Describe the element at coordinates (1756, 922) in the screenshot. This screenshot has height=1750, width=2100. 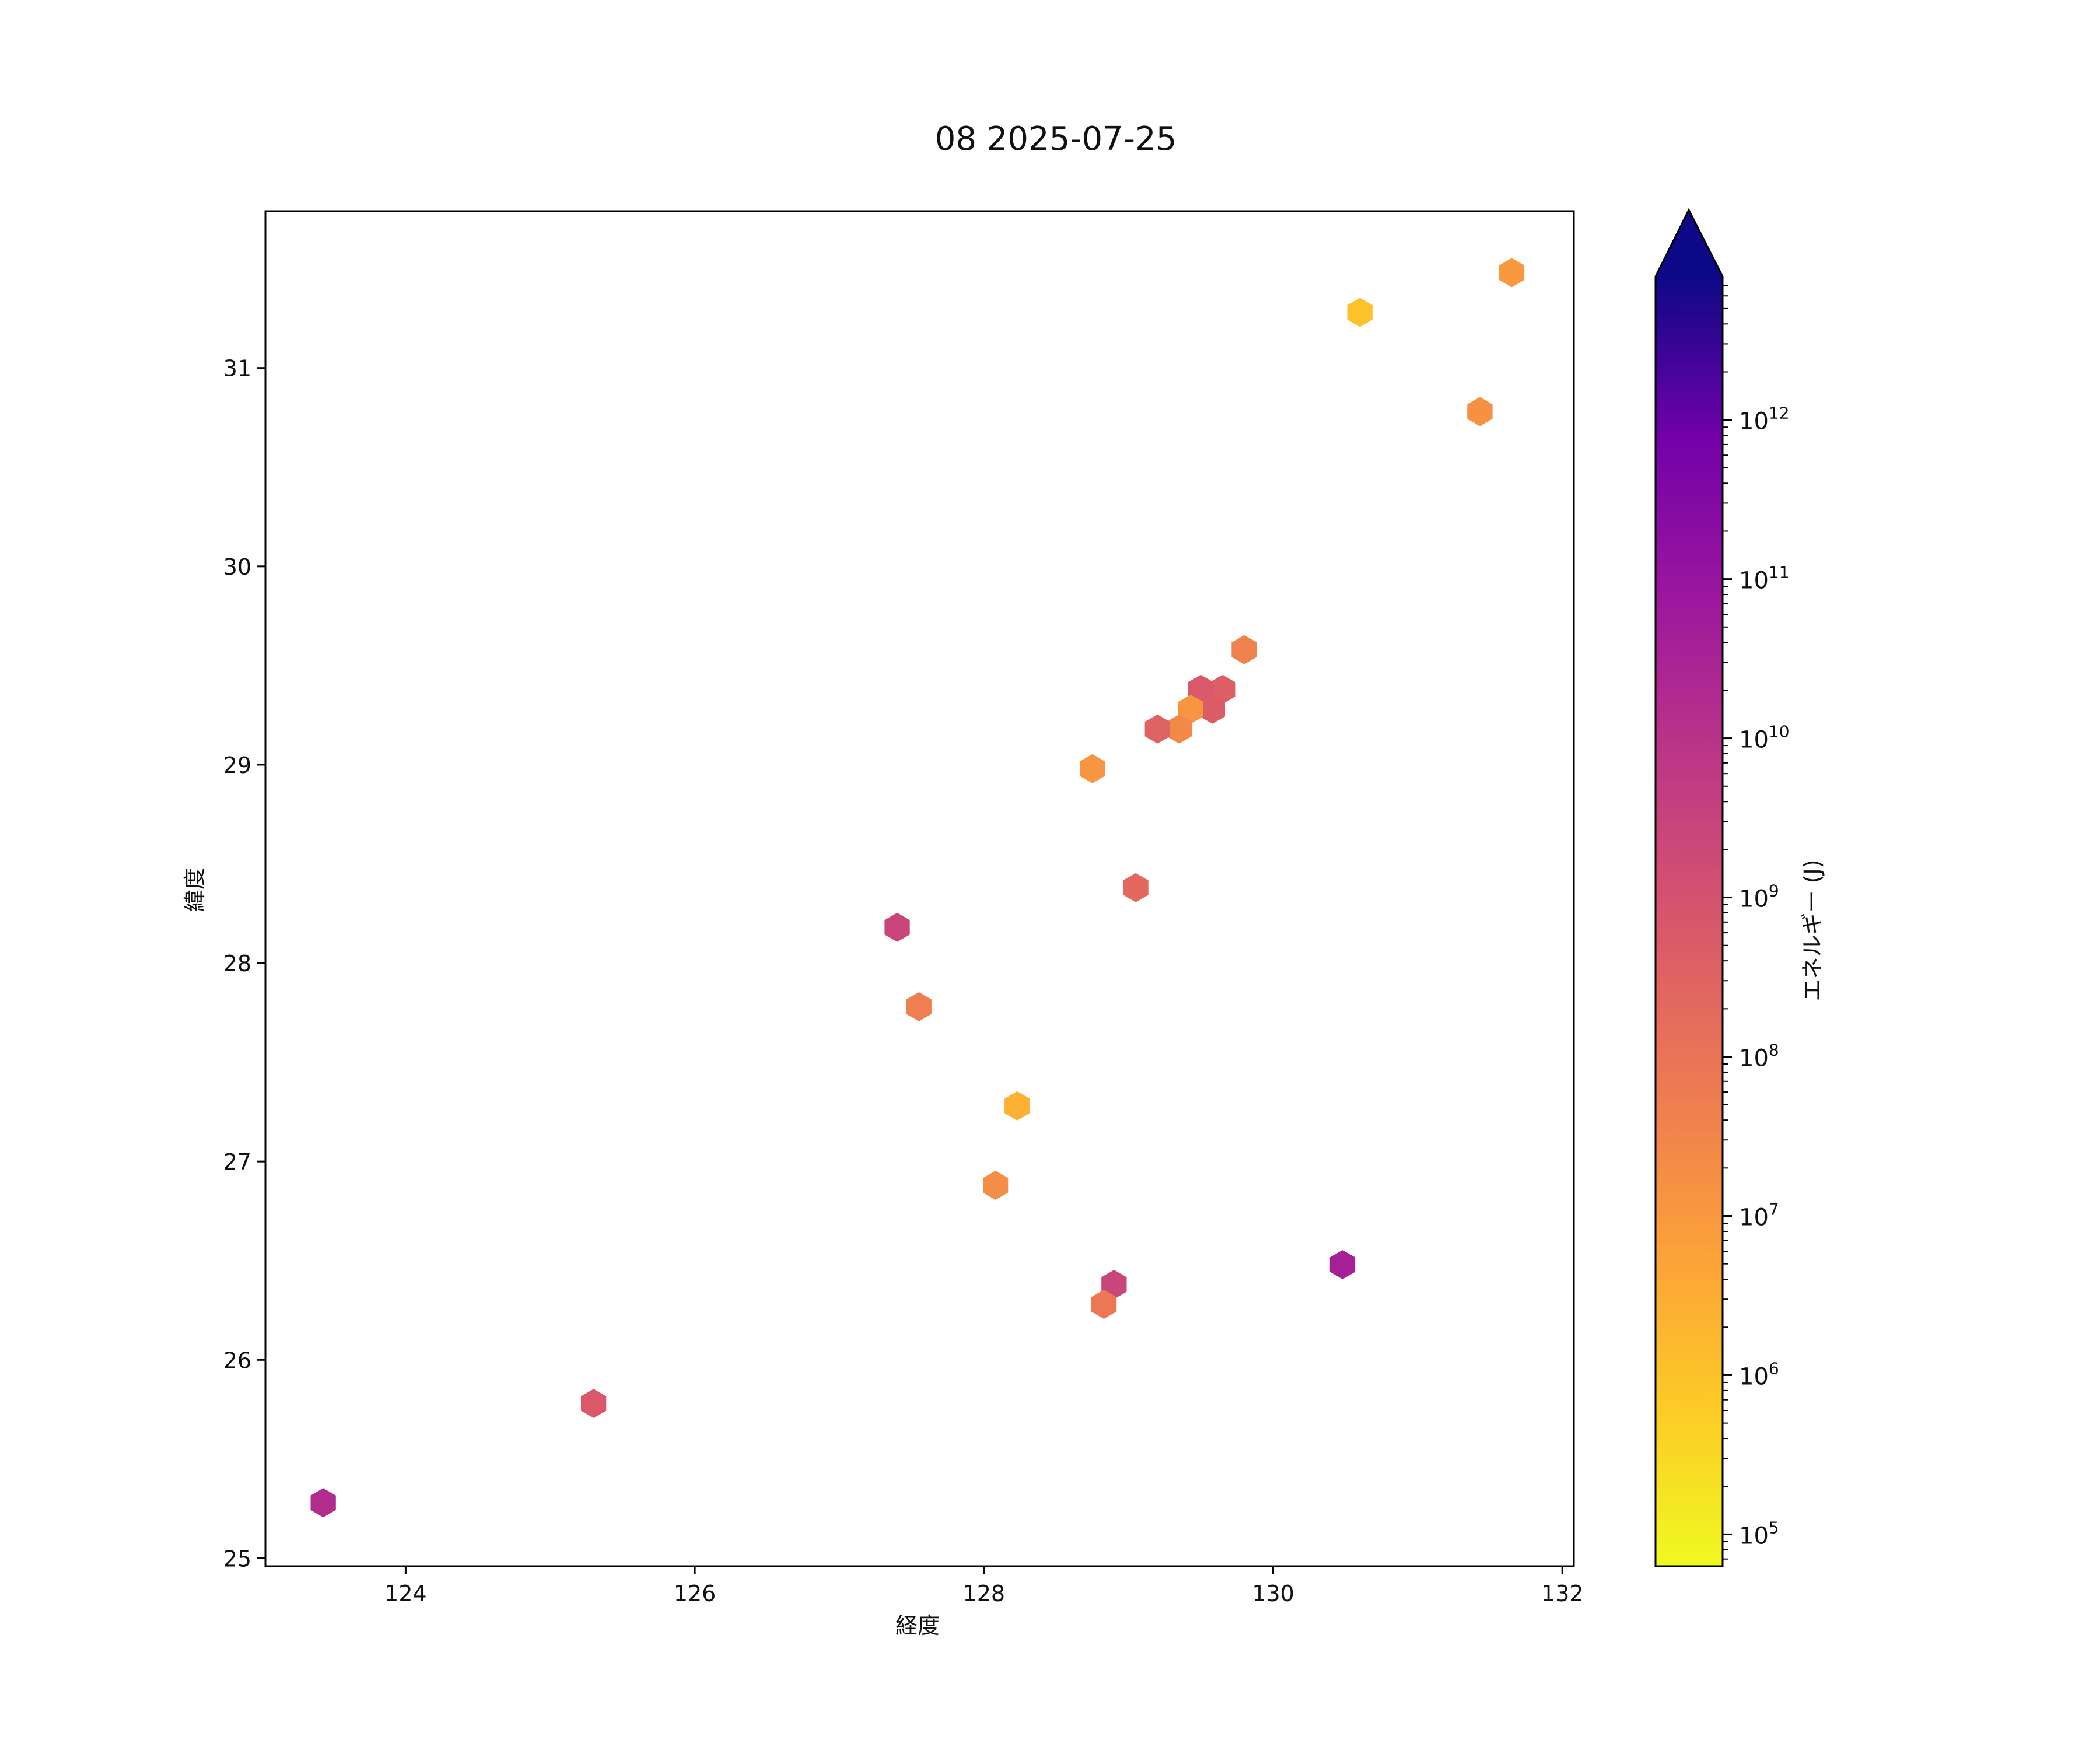
I see `colorbar-ticks: 10⁵ 10⁶ 10⁷ 10⁸ 10⁹ 10¹⁰ 10¹¹ 10¹²` at that location.